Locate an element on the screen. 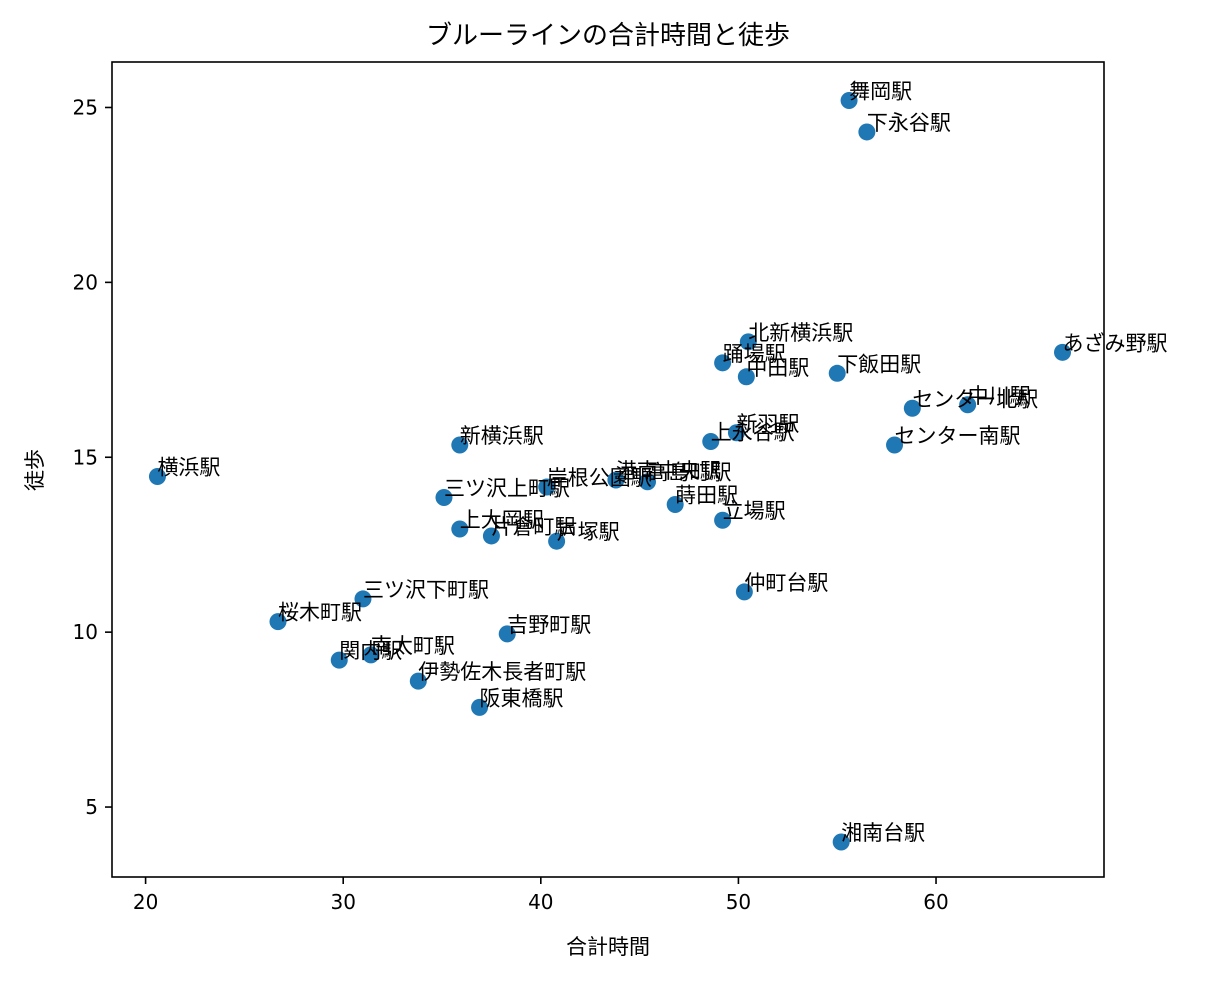 This screenshot has height=981, width=1217. point-label: 三ツ沢下町駅 is located at coordinates (426, 590).